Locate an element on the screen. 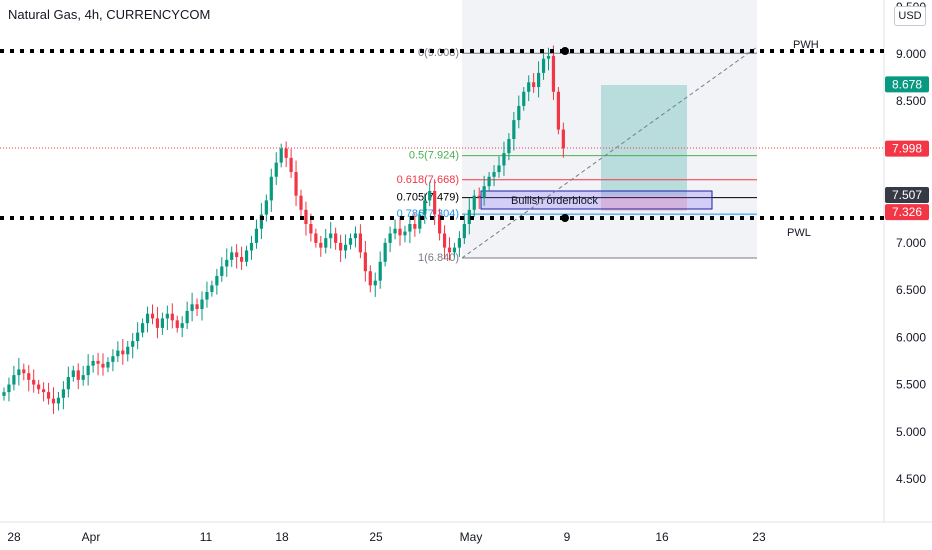 The height and width of the screenshot is (550, 932). projection-box is located at coordinates (609, 129).